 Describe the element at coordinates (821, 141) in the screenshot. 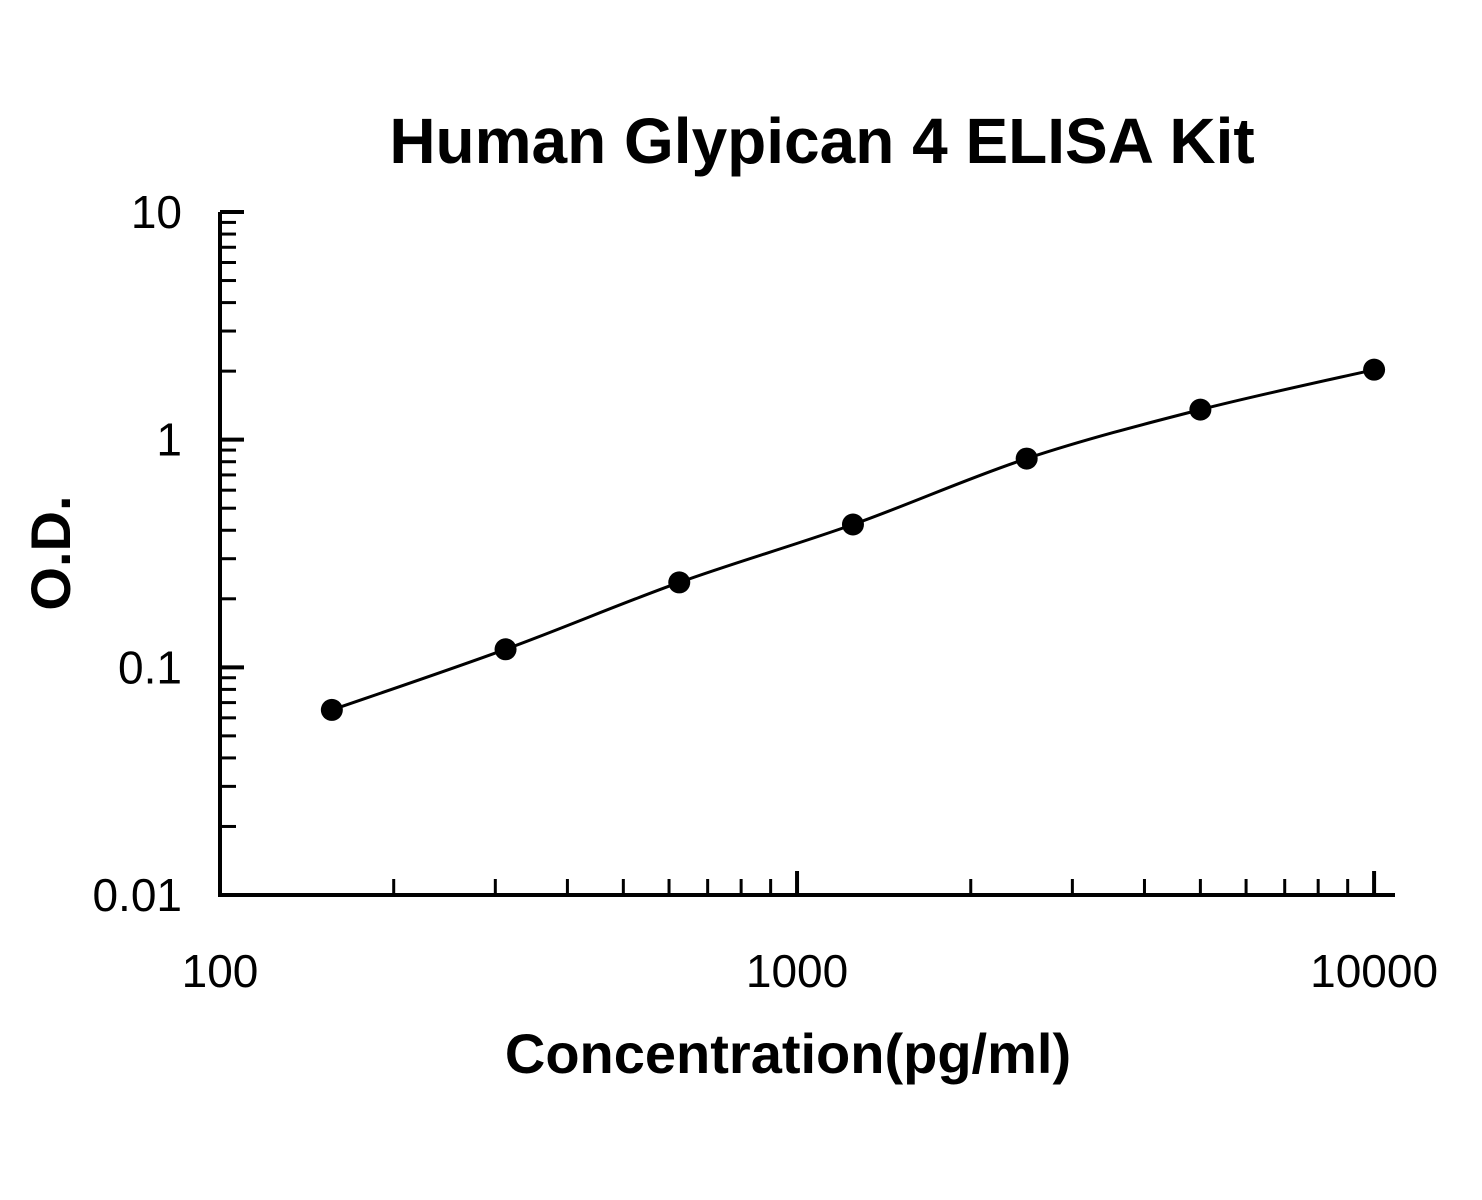

I see `chart-title: Human Glypican 4 ELISA Kit` at that location.